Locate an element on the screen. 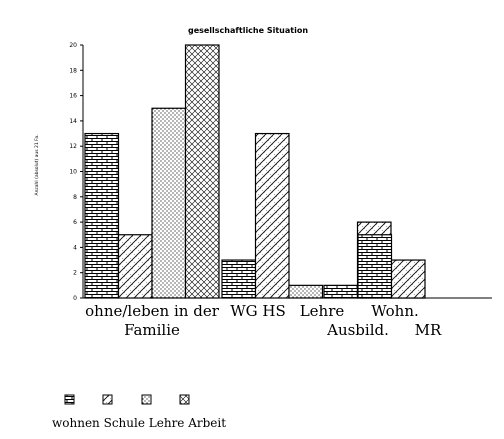  y-tick-label: 12 is located at coordinates (73, 146).